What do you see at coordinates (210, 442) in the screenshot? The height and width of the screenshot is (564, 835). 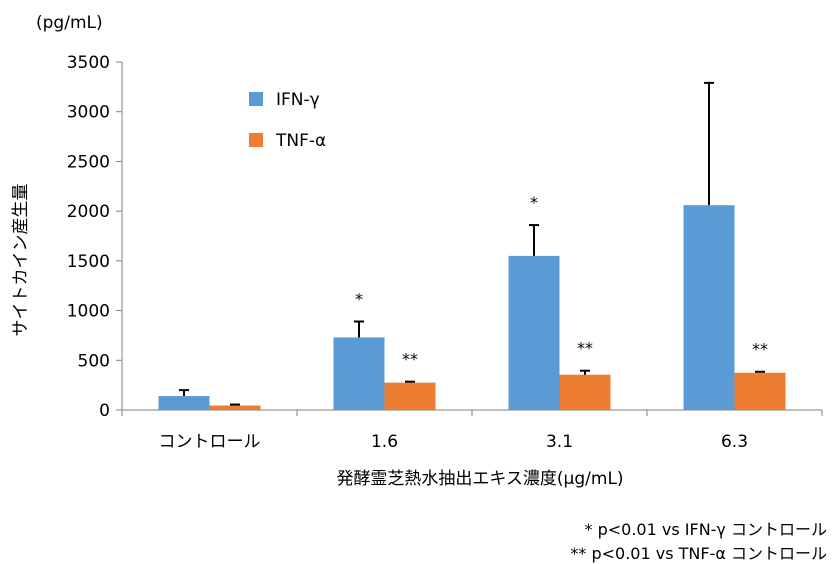 I see `x-tick-label: コントロール` at bounding box center [210, 442].